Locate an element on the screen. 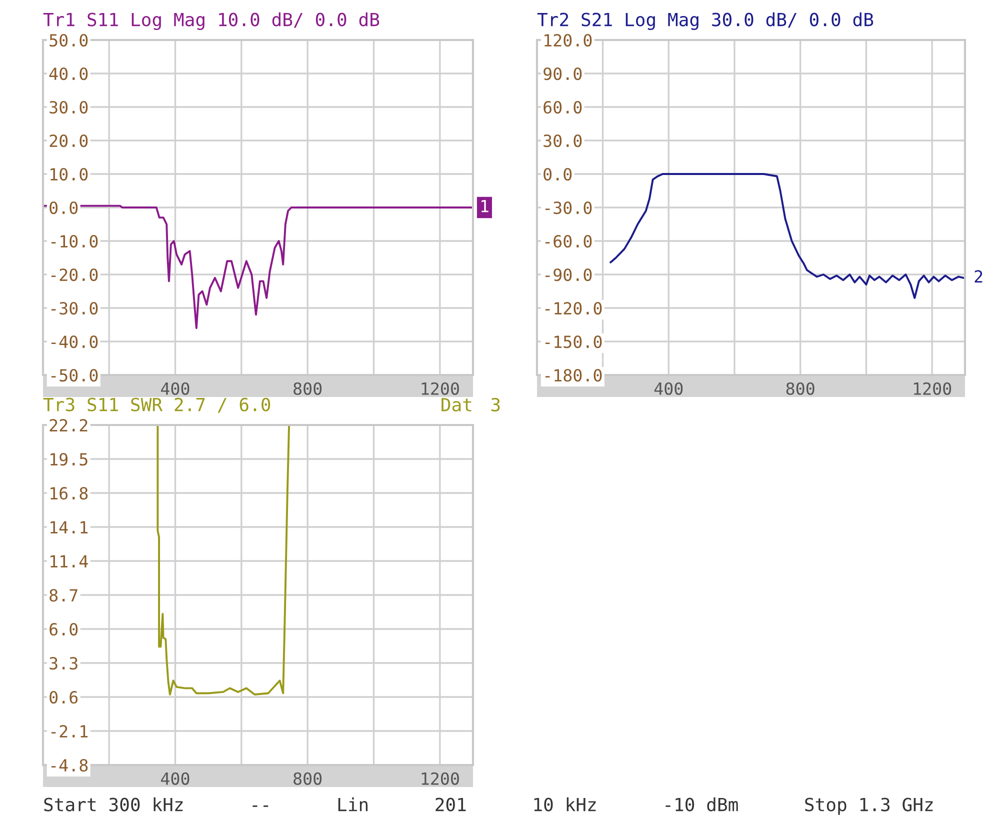 The image size is (992, 818). text: Start 300 kHz -- Lin 201 10 kHz -10 dBm Stop 1.3 GHz is located at coordinates (488, 806).